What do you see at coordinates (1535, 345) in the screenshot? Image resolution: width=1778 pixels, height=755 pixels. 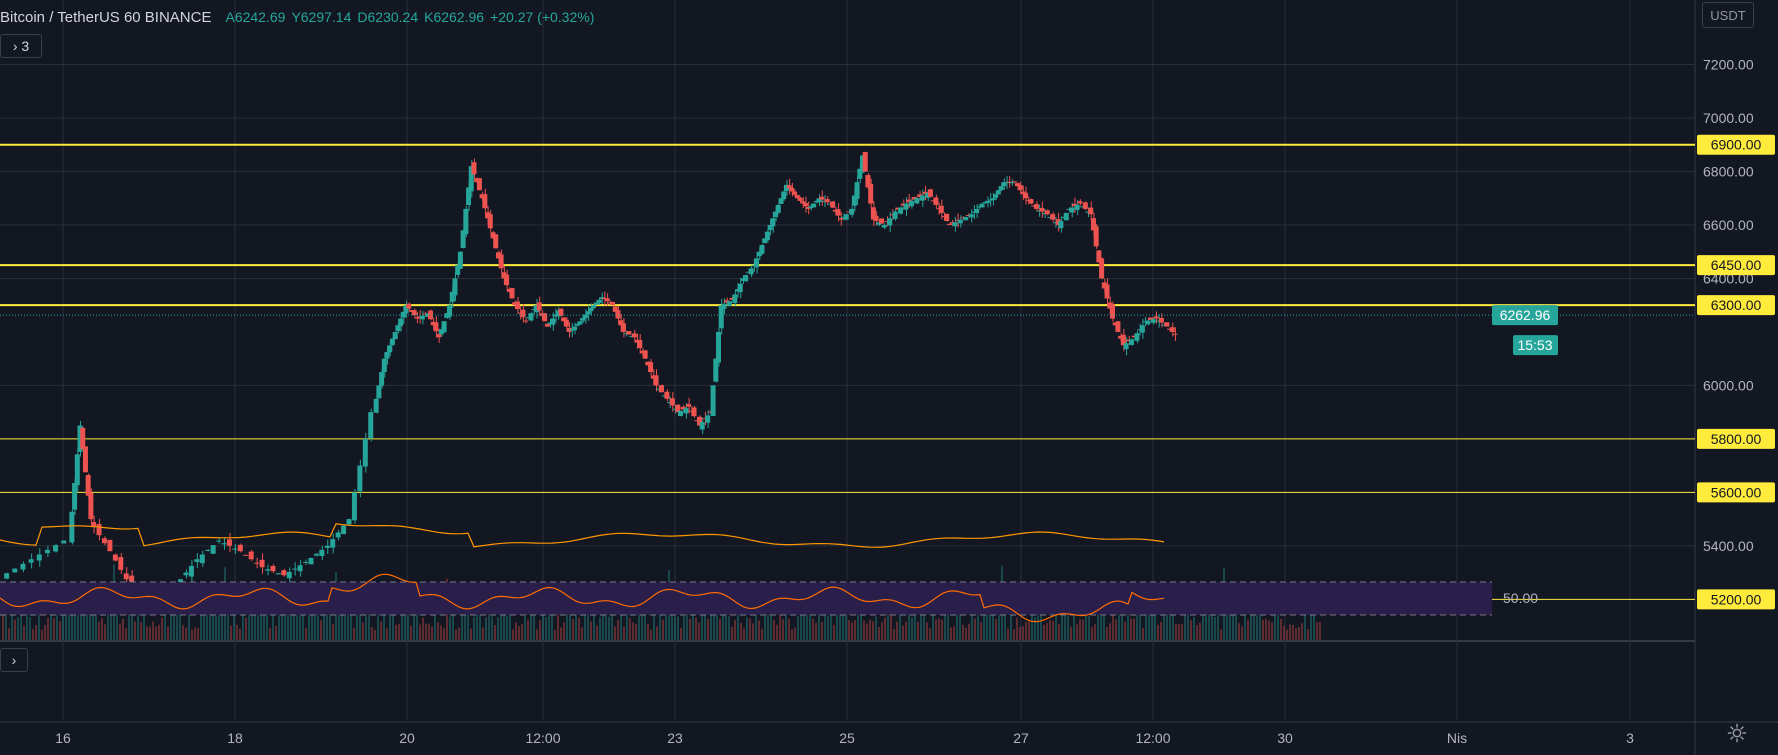 I see `countdown-badge` at bounding box center [1535, 345].